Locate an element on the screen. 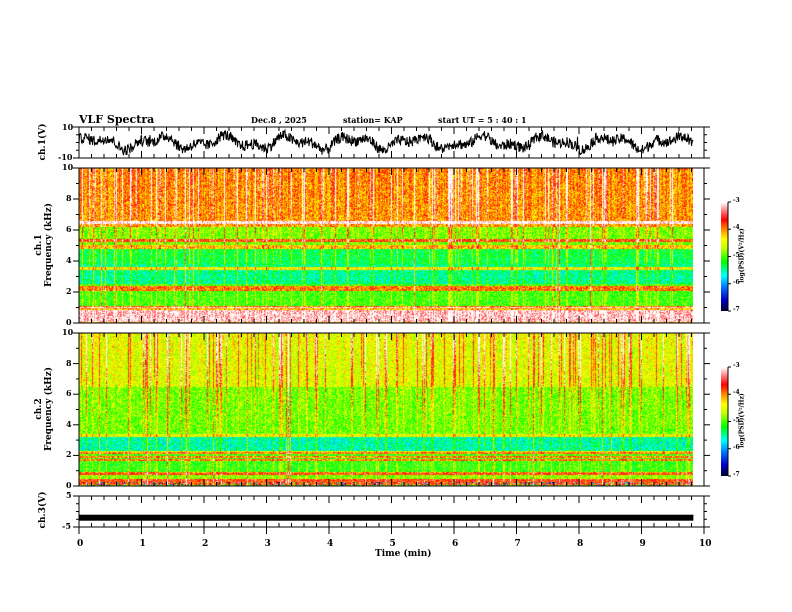 This screenshot has width=792, height=612. station-label: station= KAP is located at coordinates (373, 120).